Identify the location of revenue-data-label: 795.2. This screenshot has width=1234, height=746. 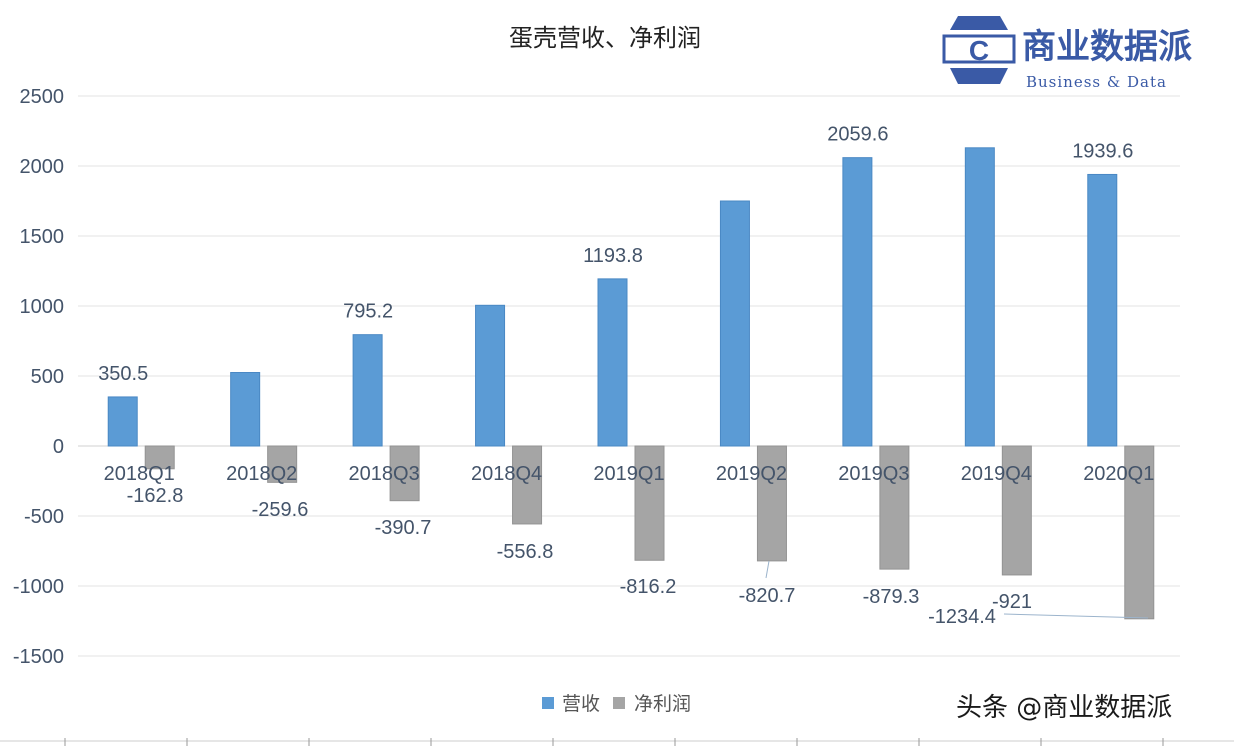
(368, 312).